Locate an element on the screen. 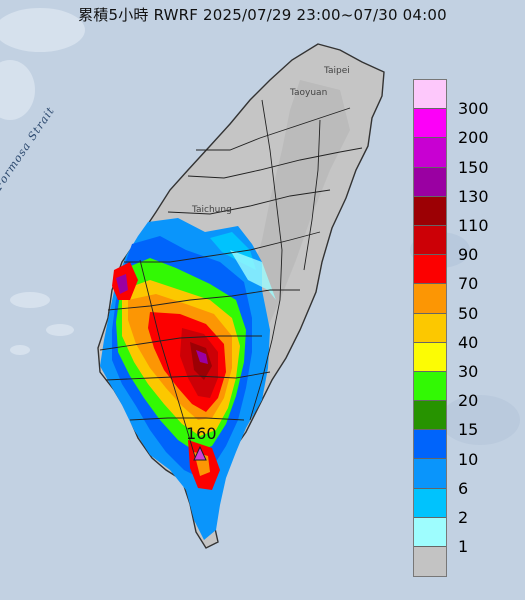 The height and width of the screenshot is (600, 525). legend-label: 6 is located at coordinates (463, 488).